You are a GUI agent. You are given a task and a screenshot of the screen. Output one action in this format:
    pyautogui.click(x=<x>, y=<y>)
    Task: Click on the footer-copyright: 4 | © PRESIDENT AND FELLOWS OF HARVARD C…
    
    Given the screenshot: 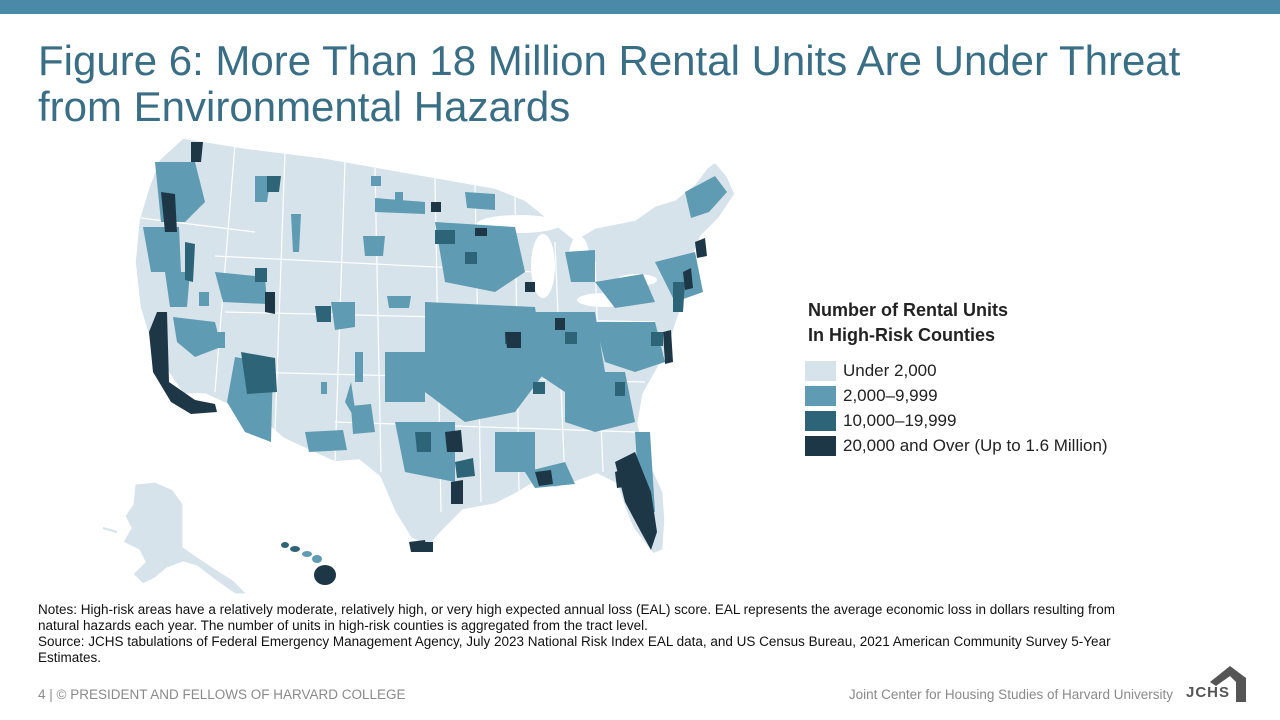 What is the action you would take?
    pyautogui.click(x=222, y=694)
    